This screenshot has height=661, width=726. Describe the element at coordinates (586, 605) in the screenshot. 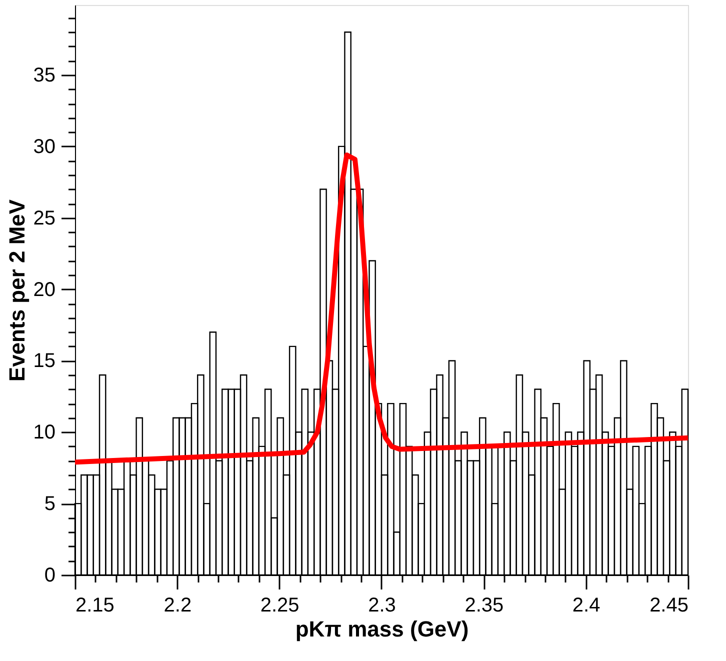

I see `x-tick-label: 2.4` at that location.